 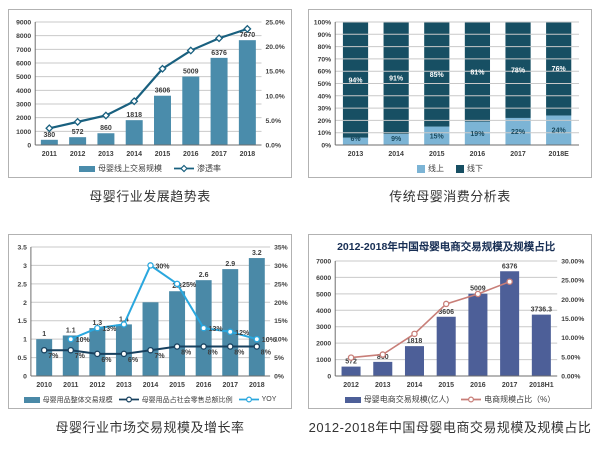 I want to click on legend-item: 母婴线上交易规模, so click(x=120, y=168).